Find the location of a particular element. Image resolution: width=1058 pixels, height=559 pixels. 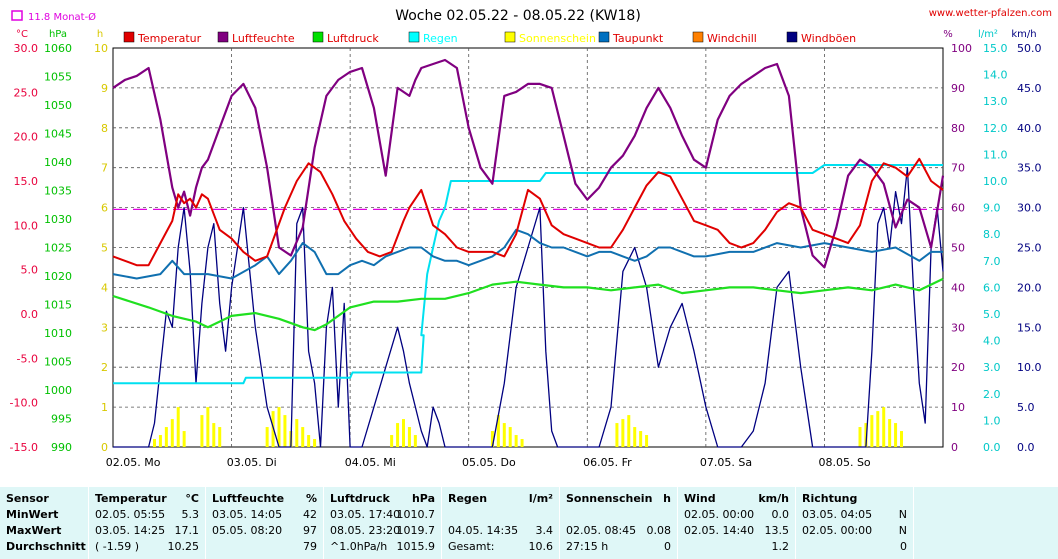

stats-header-dir: Richtung is located at coordinates (830, 498).